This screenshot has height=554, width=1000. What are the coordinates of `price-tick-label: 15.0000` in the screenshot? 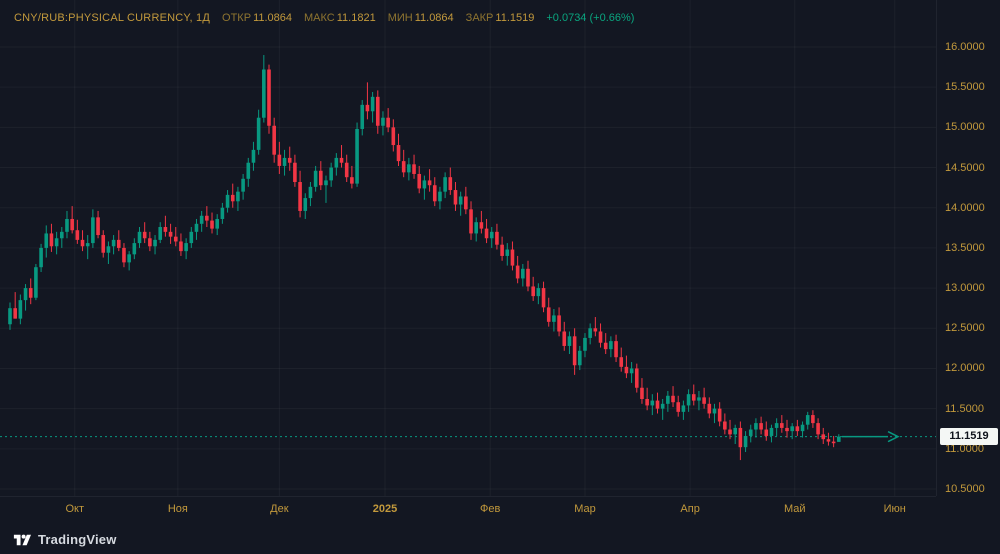 It's located at (965, 127).